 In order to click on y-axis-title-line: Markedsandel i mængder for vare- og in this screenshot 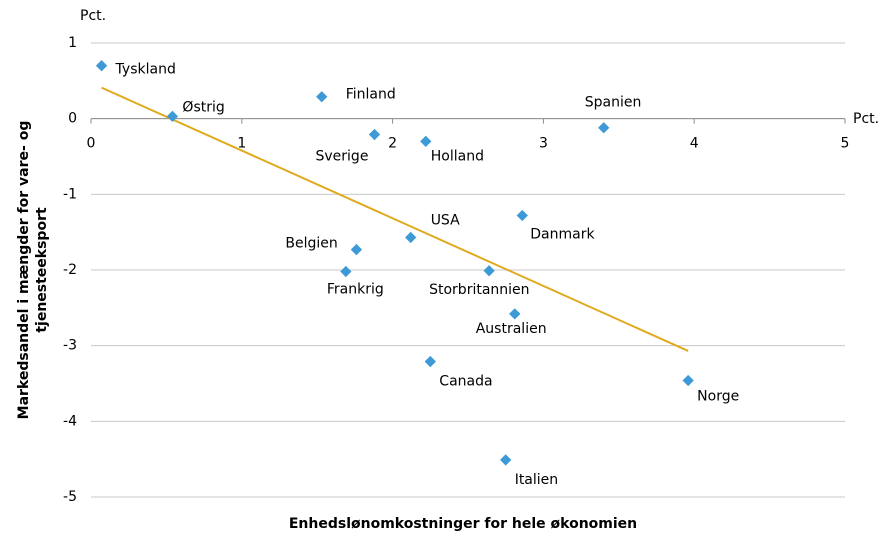, I will do `click(24, 270)`.